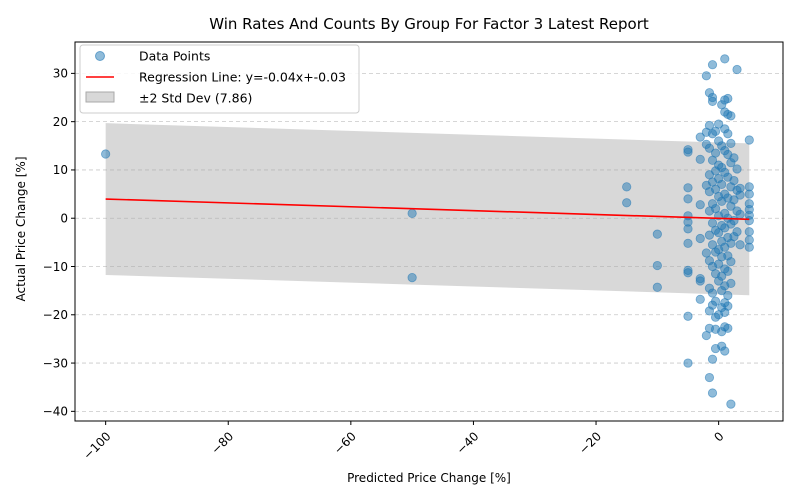  What do you see at coordinates (718, 436) in the screenshot?
I see `x-tick-label: 0` at bounding box center [718, 436].